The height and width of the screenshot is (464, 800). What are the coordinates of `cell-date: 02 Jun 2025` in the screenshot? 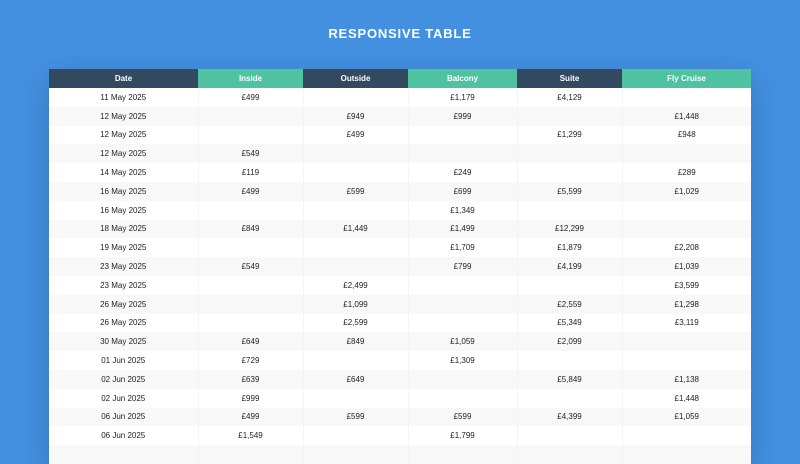 It's located at (124, 379).